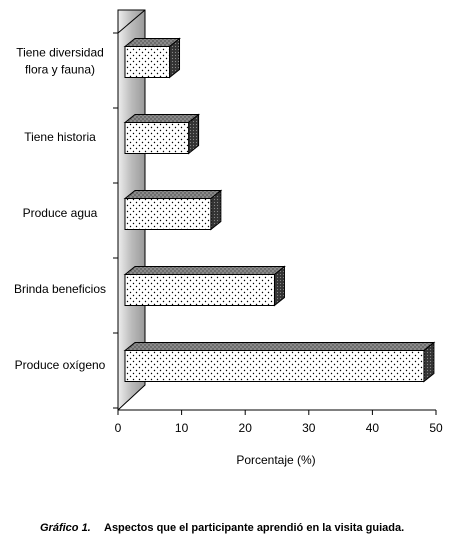 This screenshot has height=538, width=472. What do you see at coordinates (60, 365) in the screenshot?
I see `y-tick-label: Produce oxígeno` at bounding box center [60, 365].